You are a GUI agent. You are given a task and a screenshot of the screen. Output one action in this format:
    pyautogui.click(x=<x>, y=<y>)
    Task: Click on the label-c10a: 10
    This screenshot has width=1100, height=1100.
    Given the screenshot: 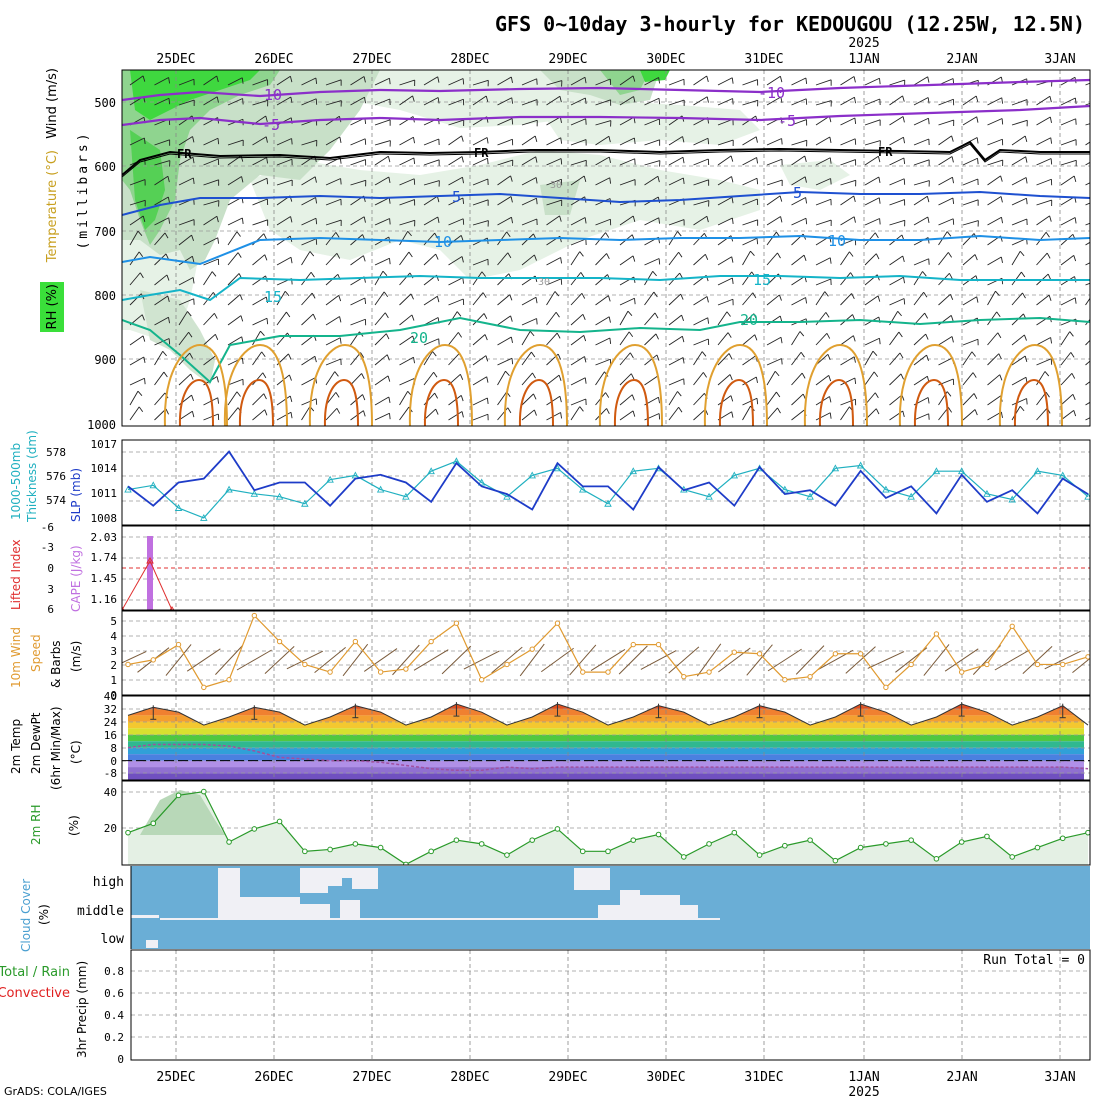 What is the action you would take?
    pyautogui.click(x=443, y=242)
    